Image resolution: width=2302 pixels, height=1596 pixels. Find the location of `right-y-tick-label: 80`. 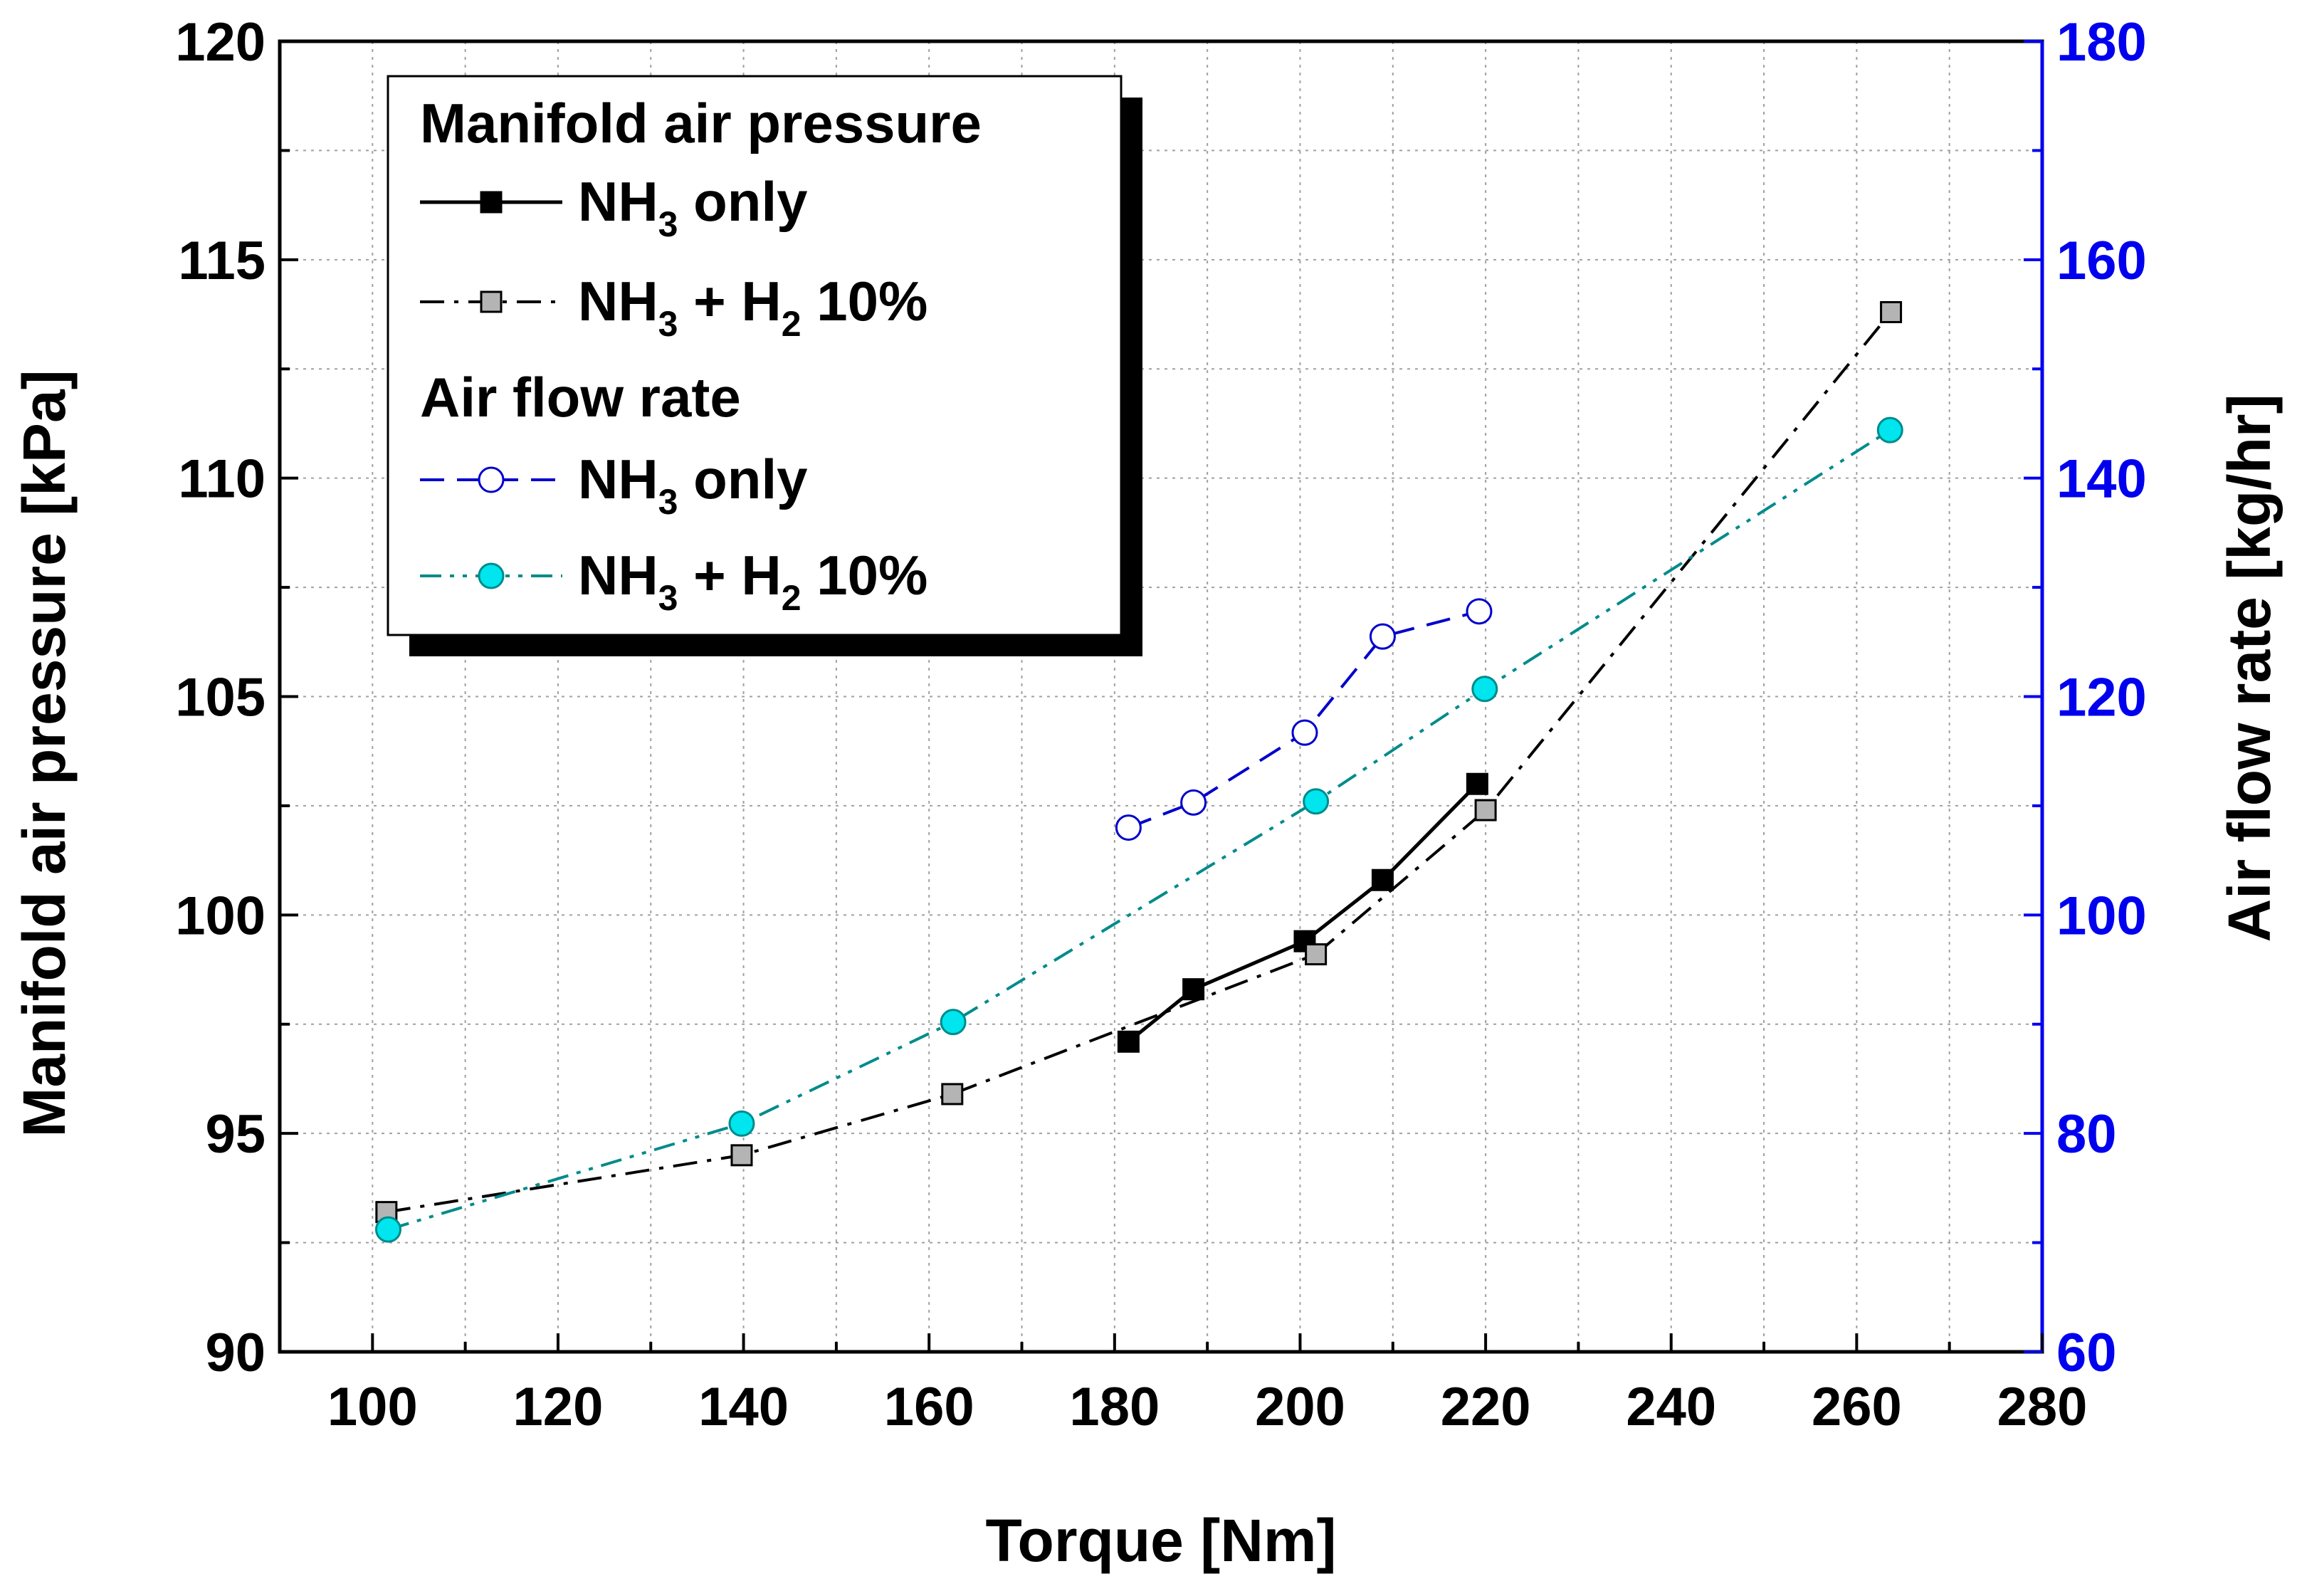

right-y-tick-label: 80 is located at coordinates (2086, 1134).